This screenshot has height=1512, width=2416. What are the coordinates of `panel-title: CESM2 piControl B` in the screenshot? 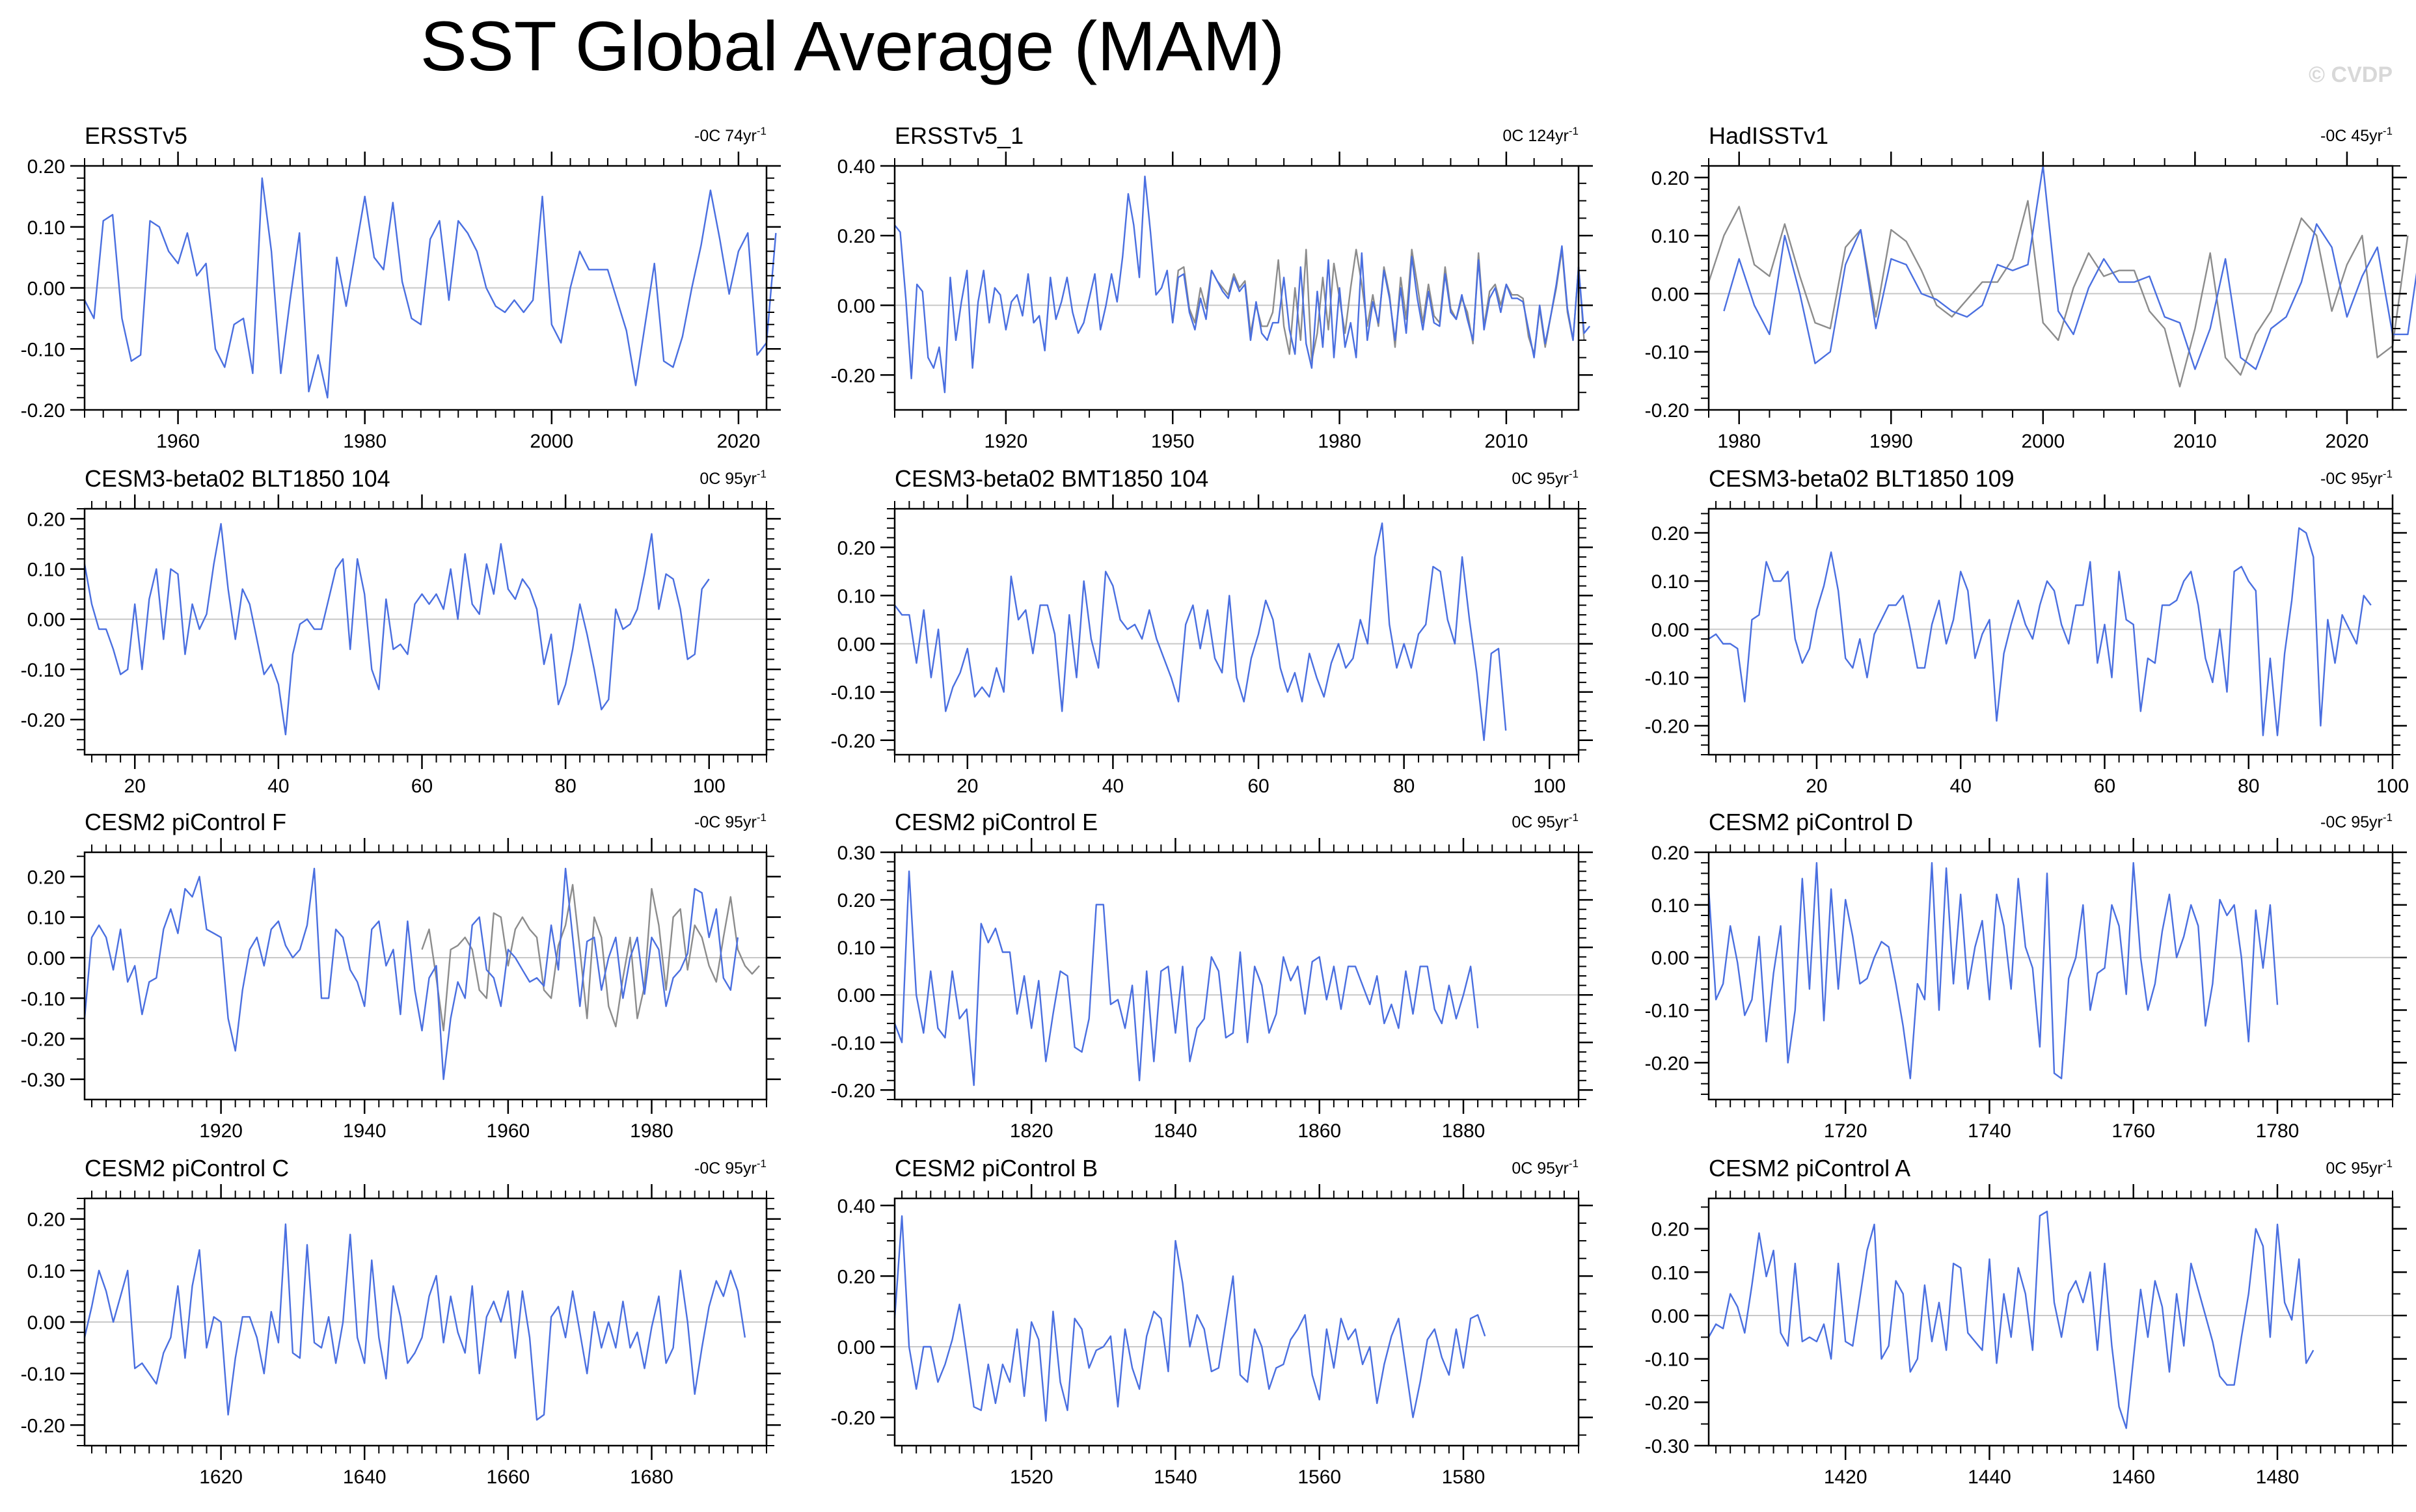 It's located at (996, 1168).